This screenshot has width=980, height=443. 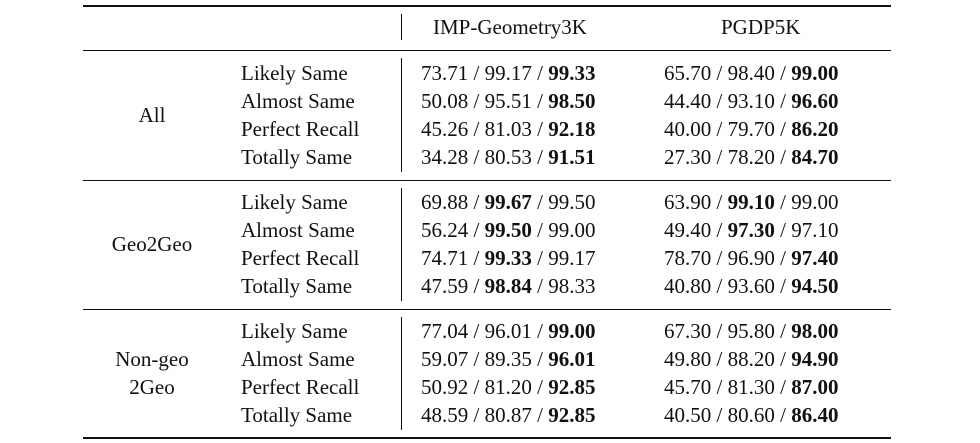 I want to click on metric-label: Totally Same, so click(x=297, y=286).